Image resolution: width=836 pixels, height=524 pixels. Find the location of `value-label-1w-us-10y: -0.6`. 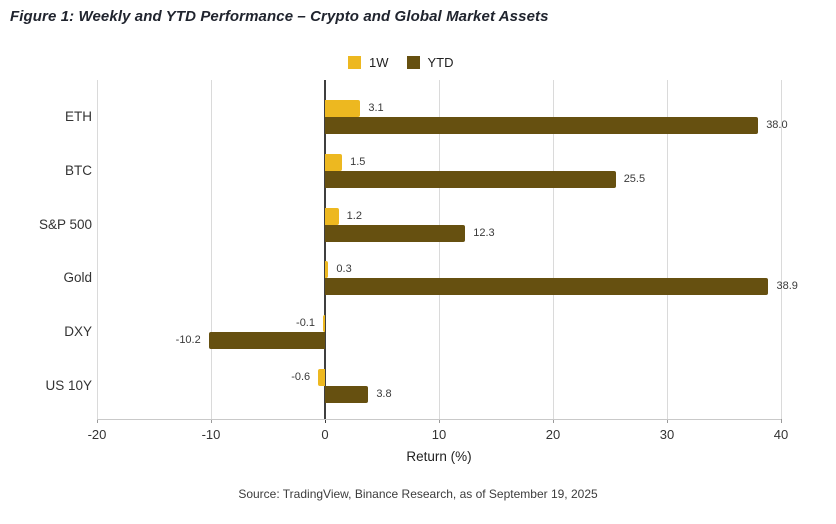

value-label-1w-us-10y: -0.6 is located at coordinates (301, 377).